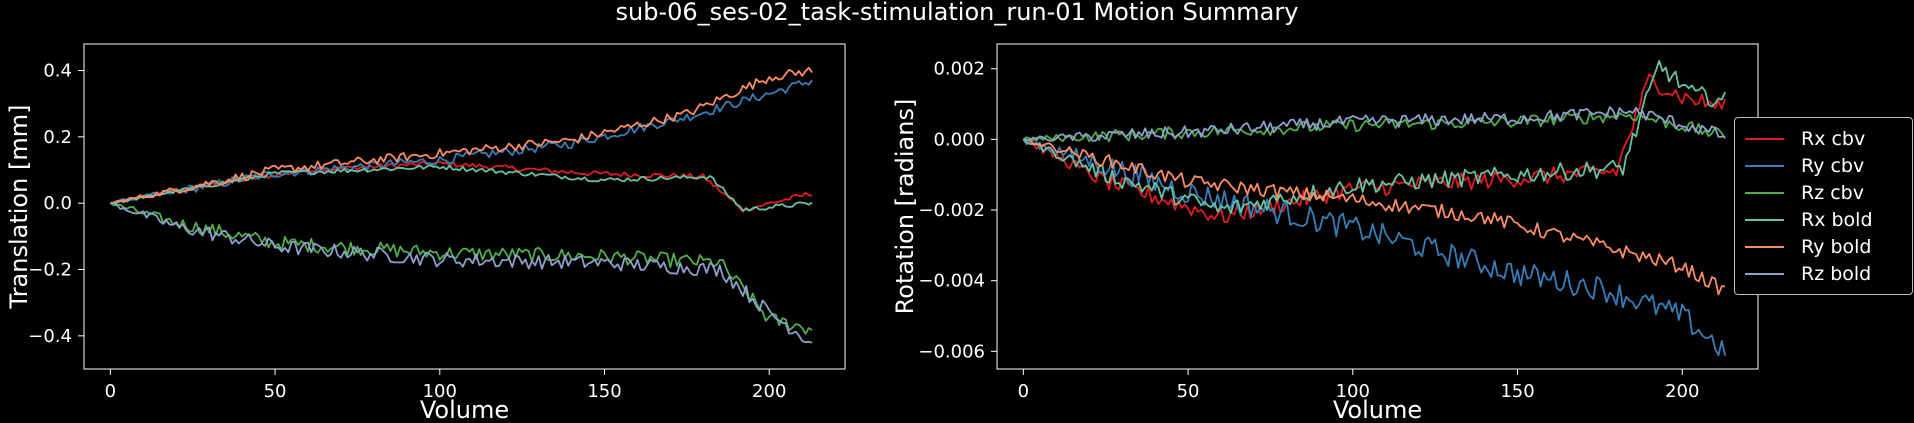  What do you see at coordinates (1374, 148) in the screenshot?
I see `series-line-rx-cbv` at bounding box center [1374, 148].